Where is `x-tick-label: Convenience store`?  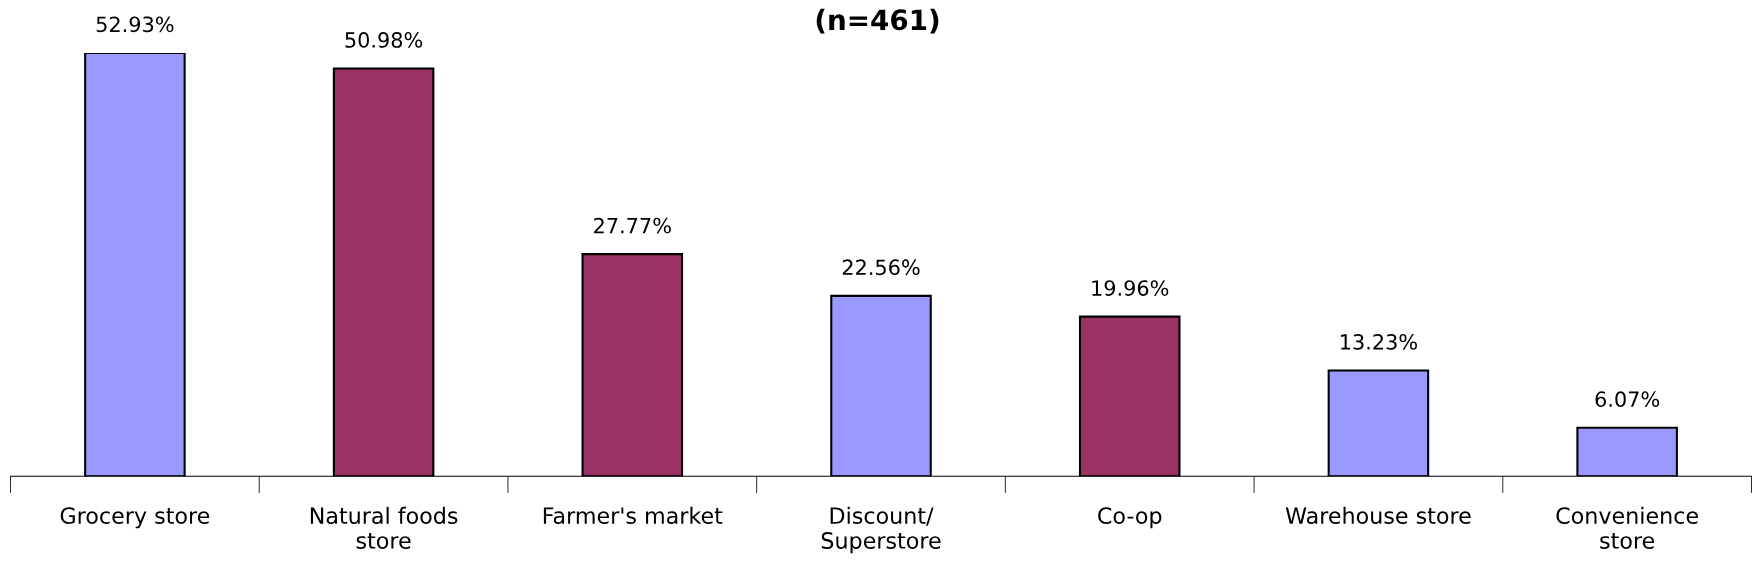
x-tick-label: Convenience store is located at coordinates (1627, 527).